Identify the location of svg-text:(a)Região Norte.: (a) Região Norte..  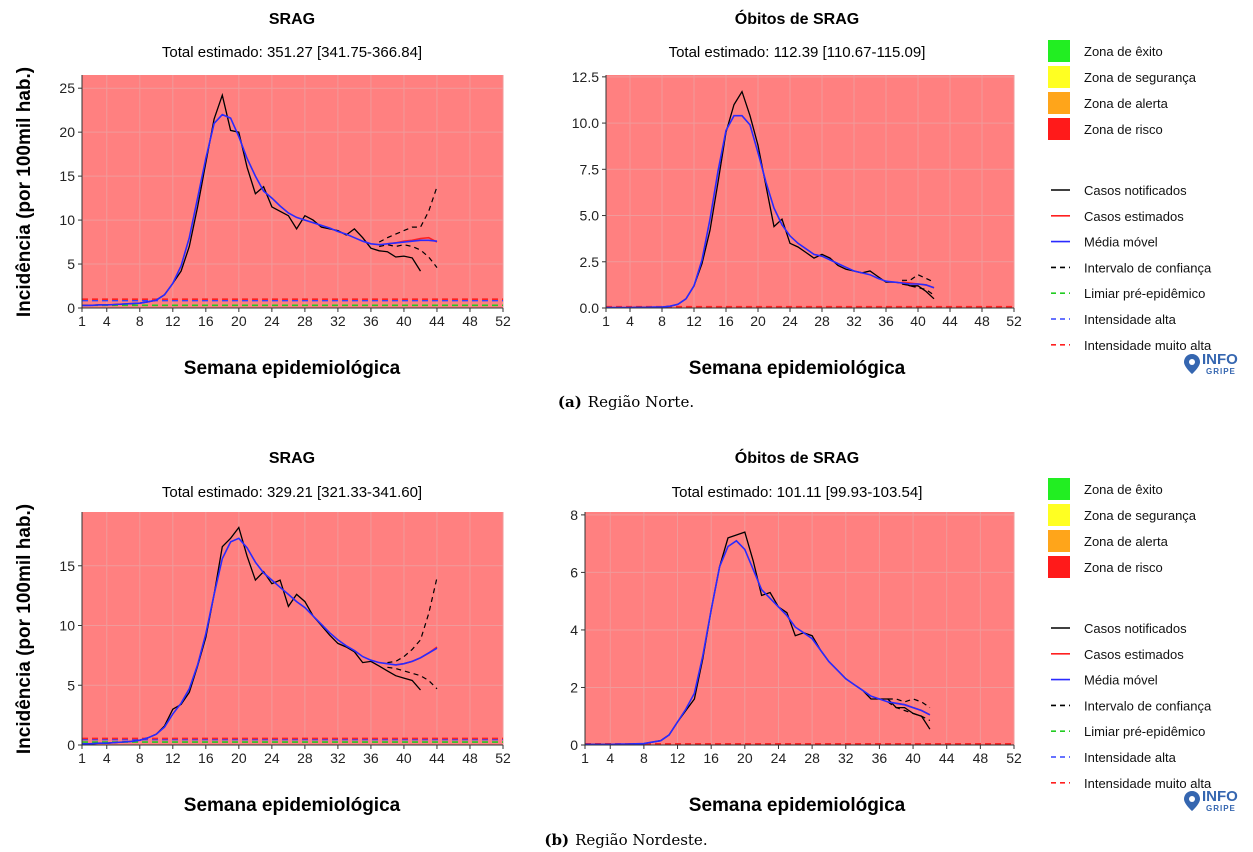
(626, 402).